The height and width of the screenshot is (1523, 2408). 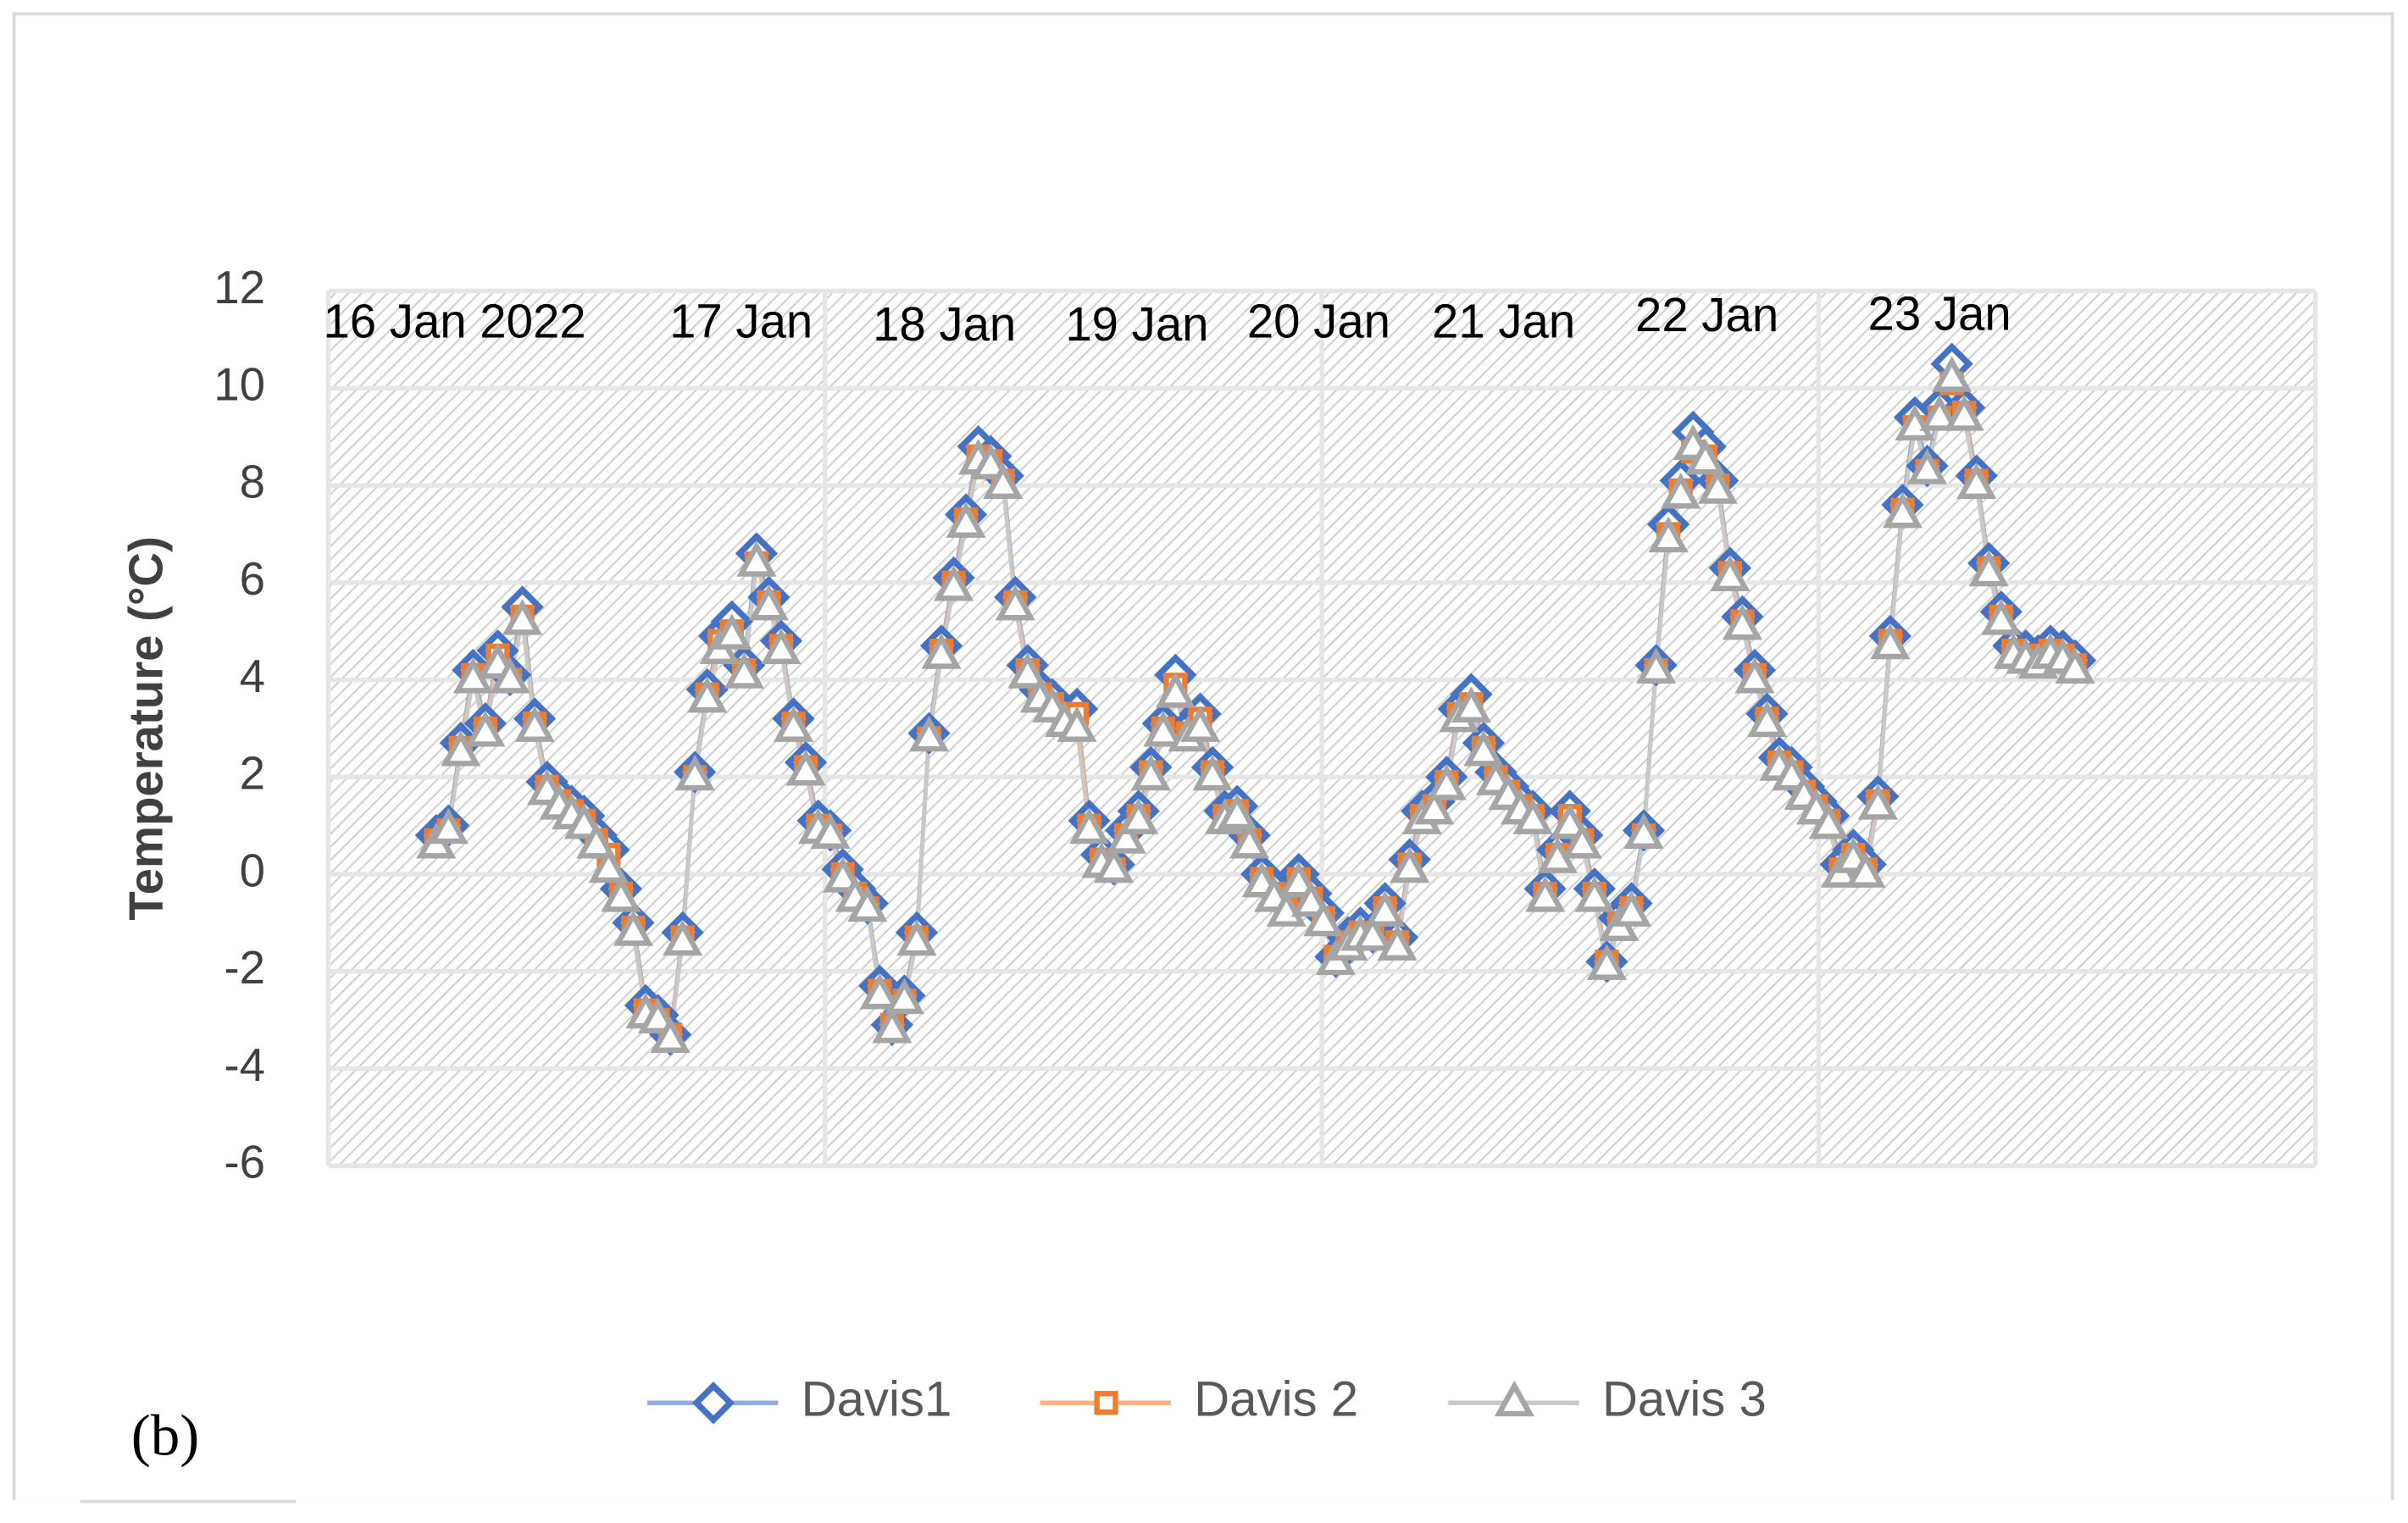 I want to click on date-annotation: 18 Jan, so click(x=944, y=324).